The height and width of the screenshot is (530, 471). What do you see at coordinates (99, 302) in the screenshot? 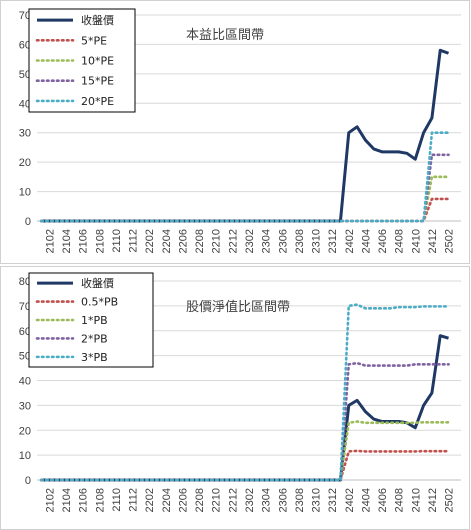
I see `legend-label: 0.5*PB` at bounding box center [99, 302].